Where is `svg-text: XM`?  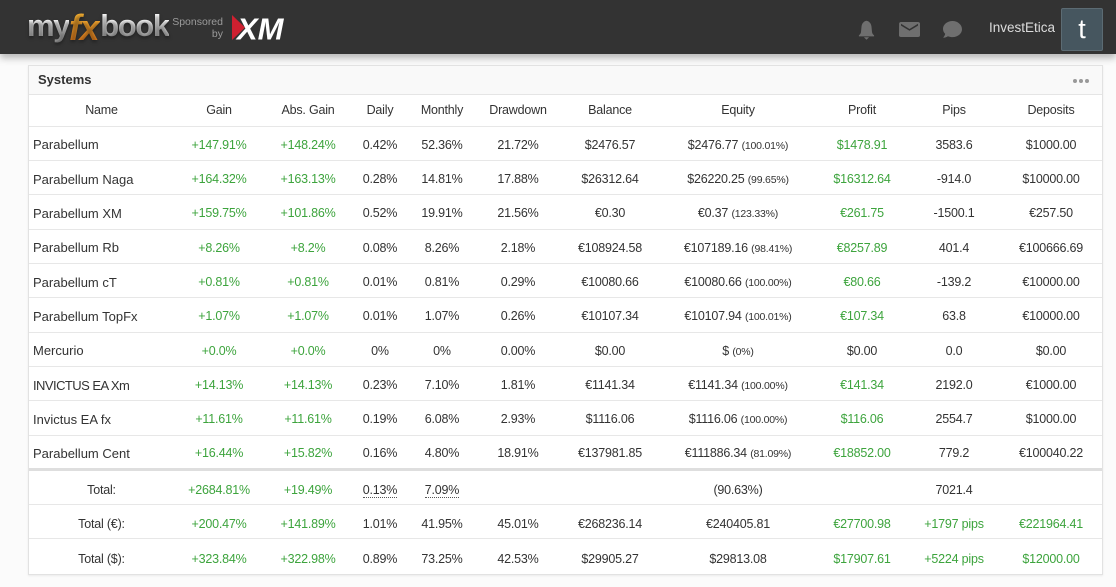 svg-text: XM is located at coordinates (260, 28).